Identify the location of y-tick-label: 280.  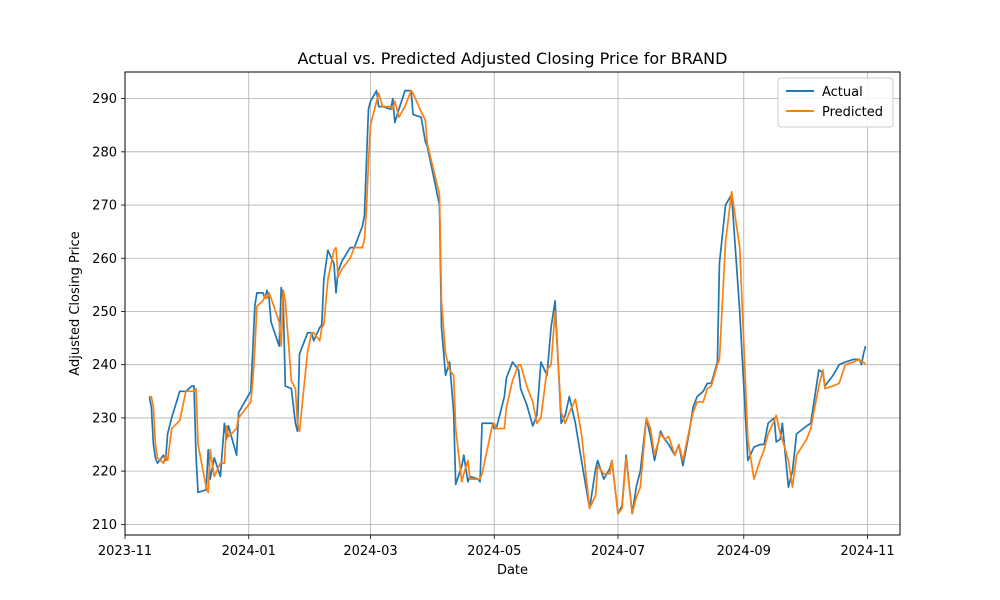
(104, 152).